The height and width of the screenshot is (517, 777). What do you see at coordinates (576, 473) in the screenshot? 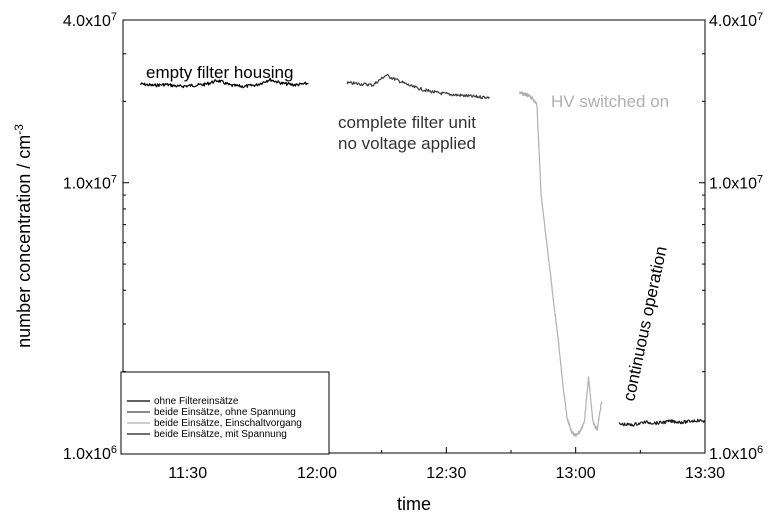
I see `x-tick-label: 13:00` at bounding box center [576, 473].